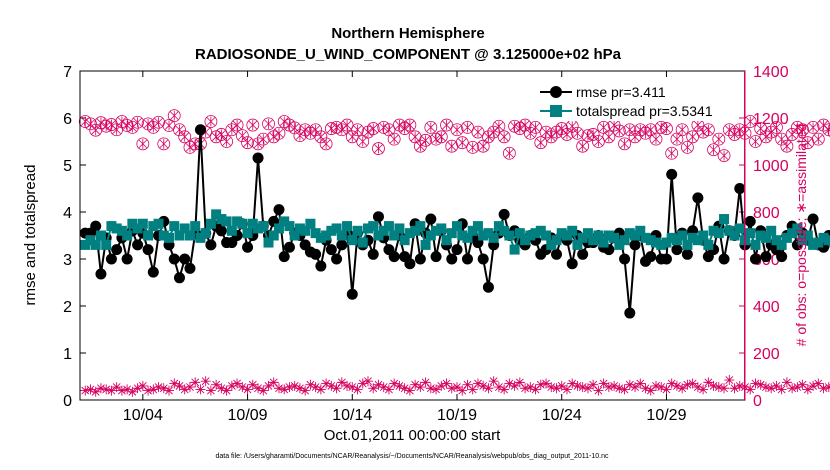 The image size is (830, 470). I want to click on legend-rmse-label: rmse pr=3.411, so click(621, 92).